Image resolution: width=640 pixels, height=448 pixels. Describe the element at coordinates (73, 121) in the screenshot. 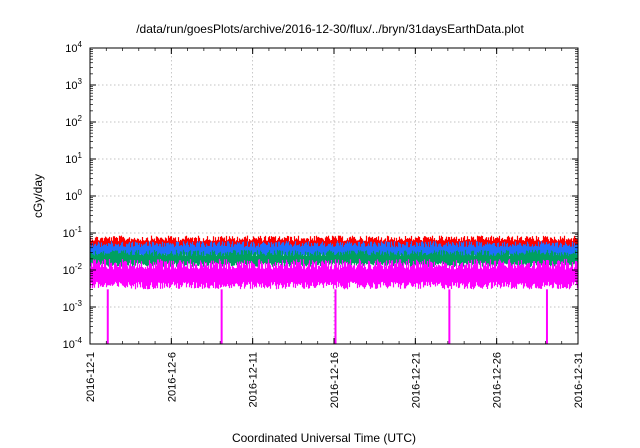

I see `y-tick-label: 10²` at that location.